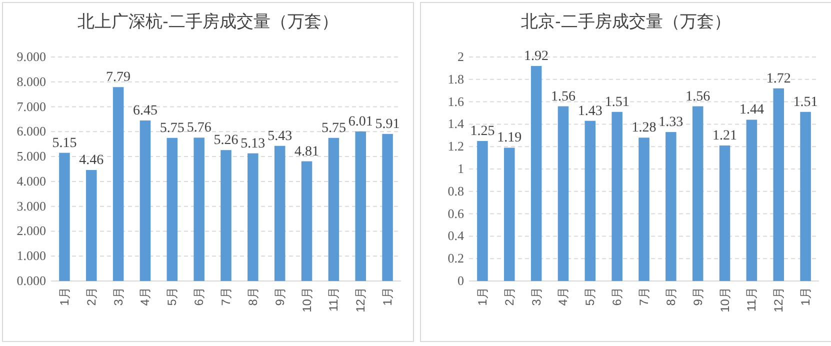 The width and height of the screenshot is (831, 346). I want to click on data-label: 1.43, so click(590, 111).